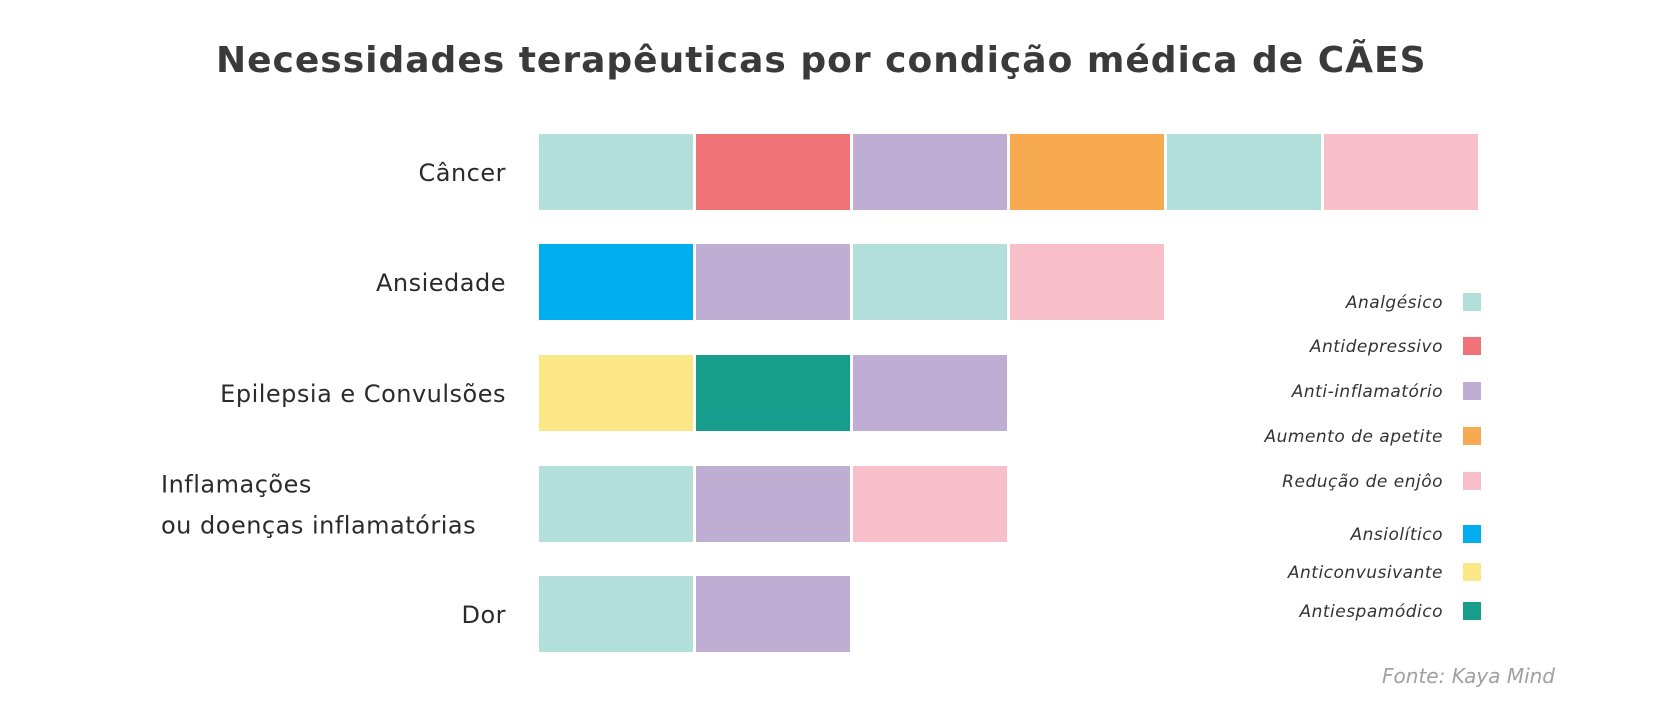 The height and width of the screenshot is (723, 1654). What do you see at coordinates (1365, 573) in the screenshot?
I see `legend-label-anticonvusivante: Anticonvusivante` at bounding box center [1365, 573].